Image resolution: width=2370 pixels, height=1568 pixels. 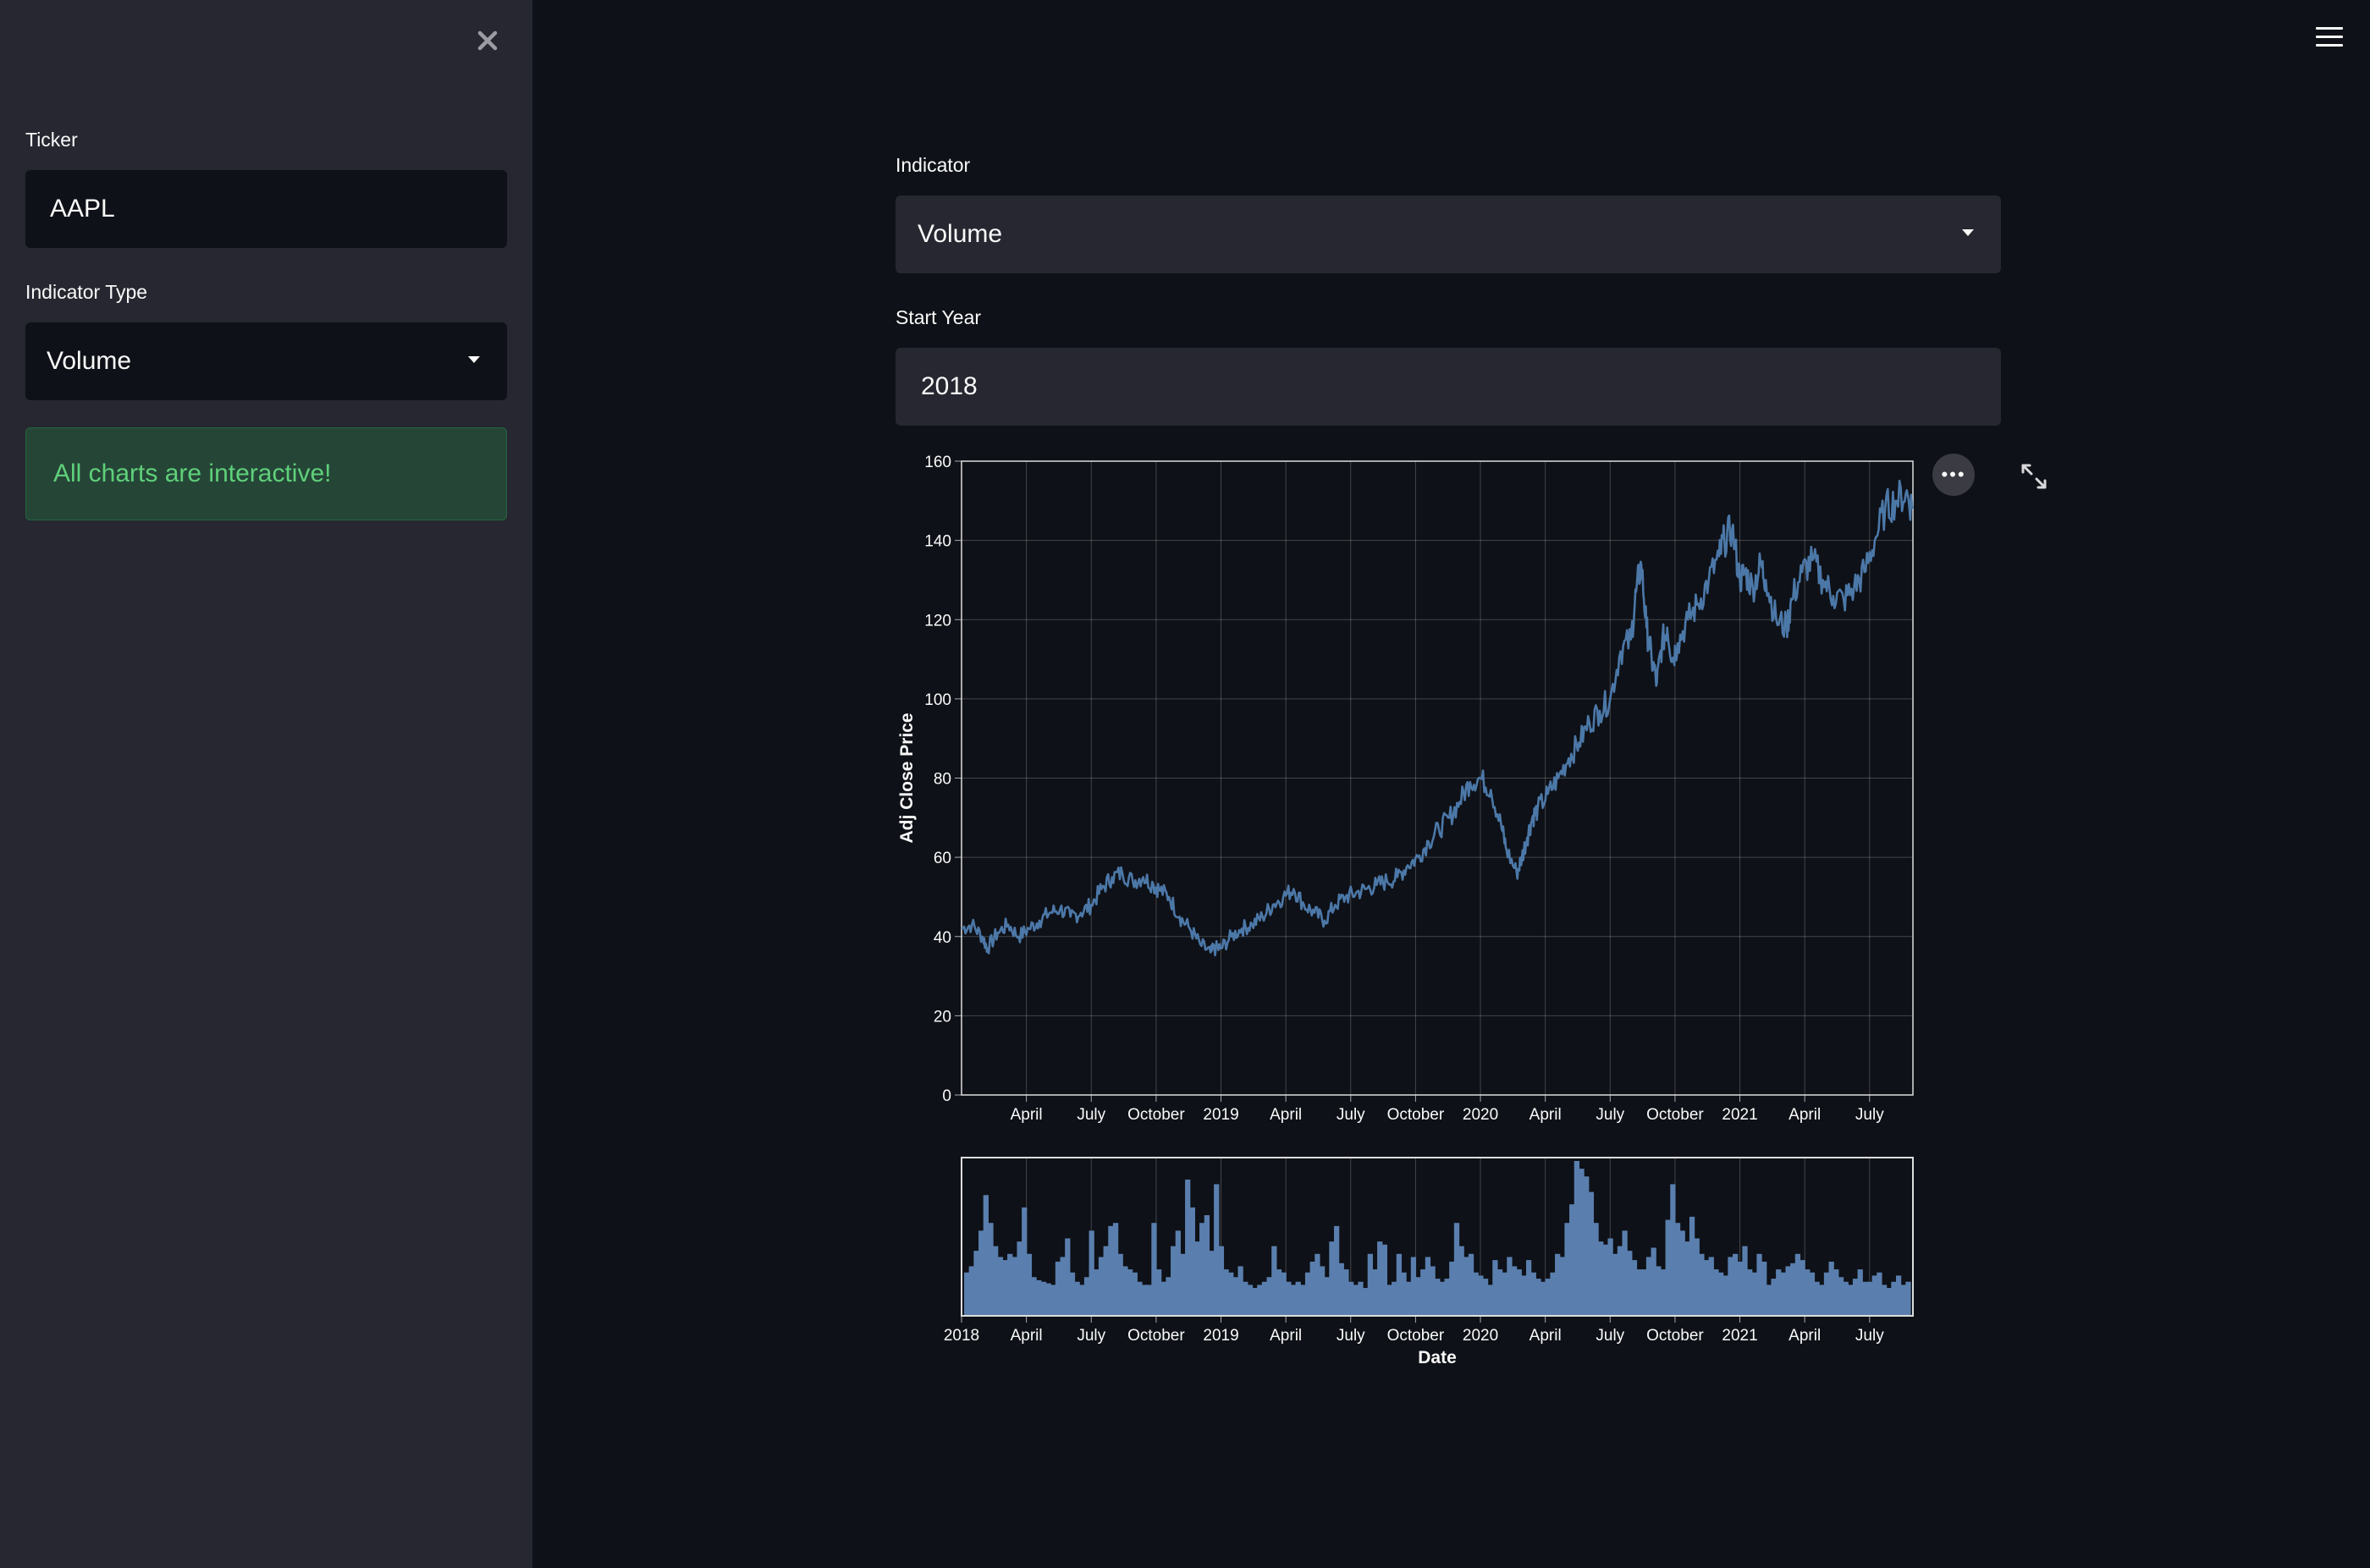 I want to click on chart-more-actions-button: •••, so click(x=1953, y=475).